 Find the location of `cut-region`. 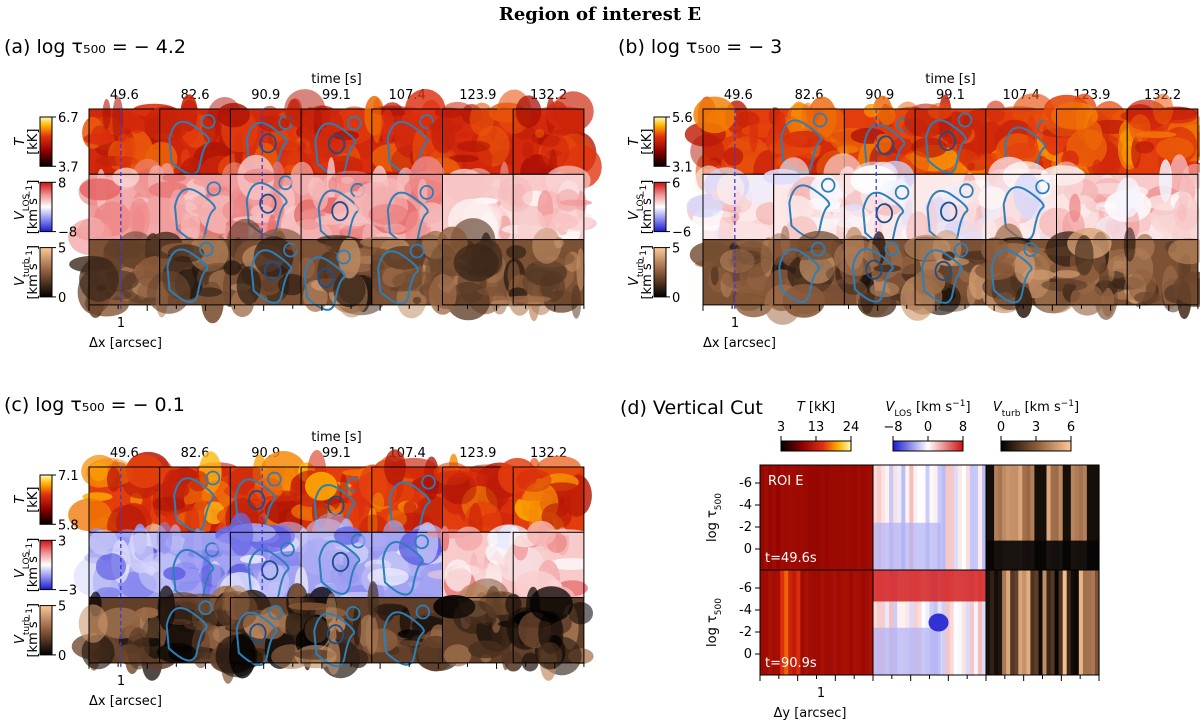

cut-region is located at coordinates (938, 622).